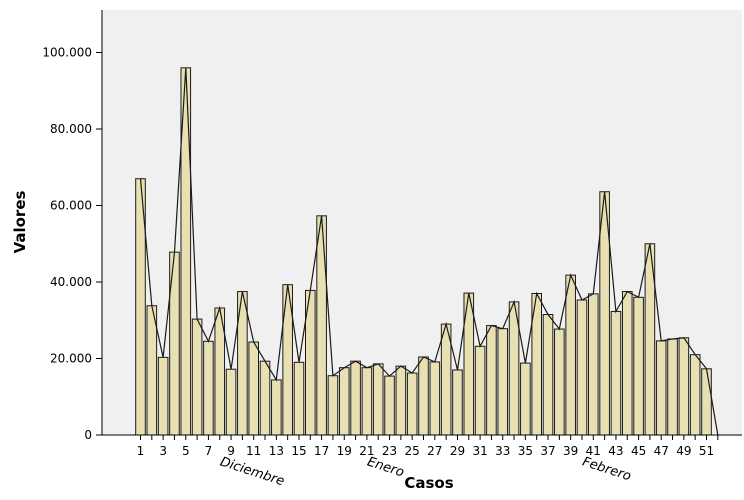  I want to click on x-tick-label: 9, so click(231, 451).